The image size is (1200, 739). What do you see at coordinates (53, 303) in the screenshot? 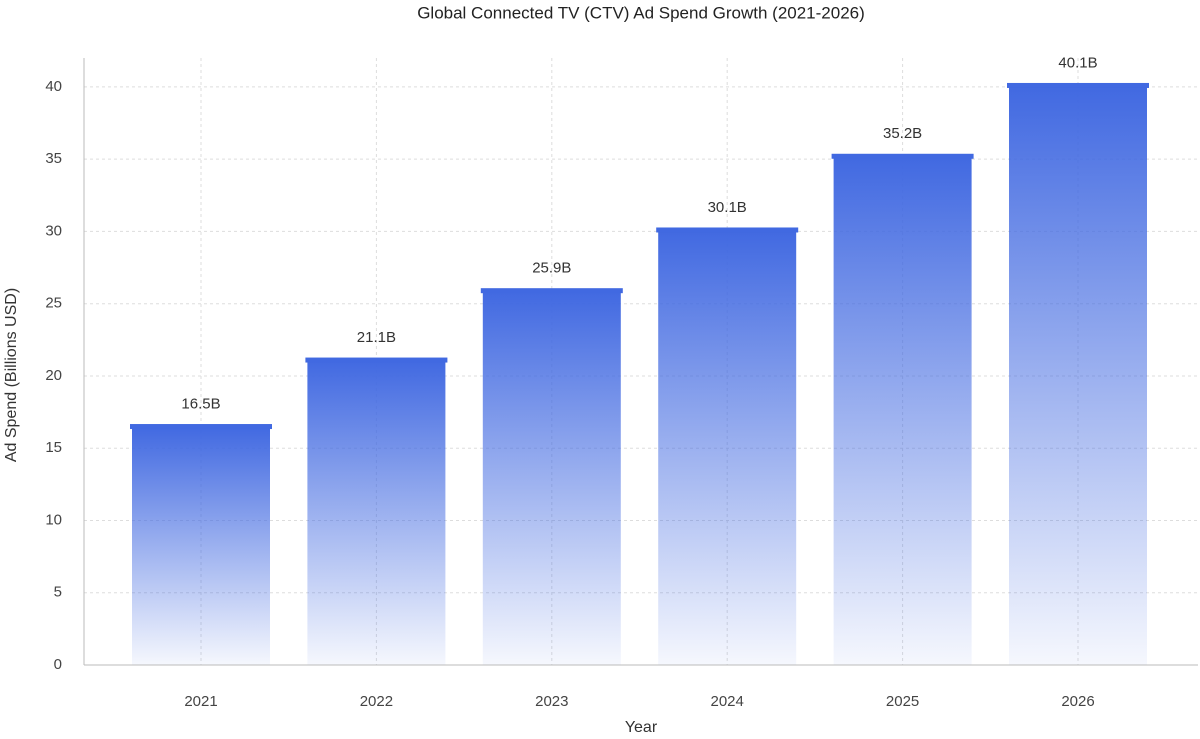
I see `y-tick-label: 25` at bounding box center [53, 303].